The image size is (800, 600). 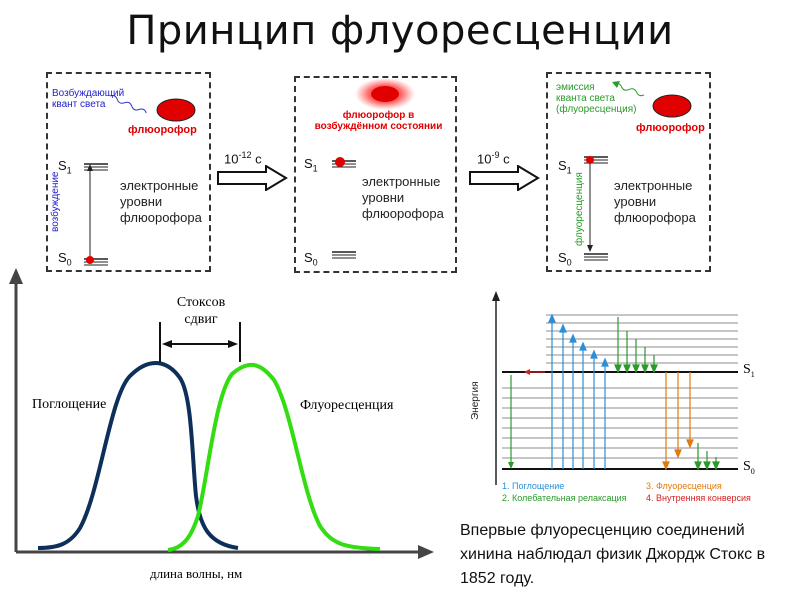 What do you see at coordinates (475, 400) in the screenshot?
I see `energy-axis-label: Энергия` at bounding box center [475, 400].